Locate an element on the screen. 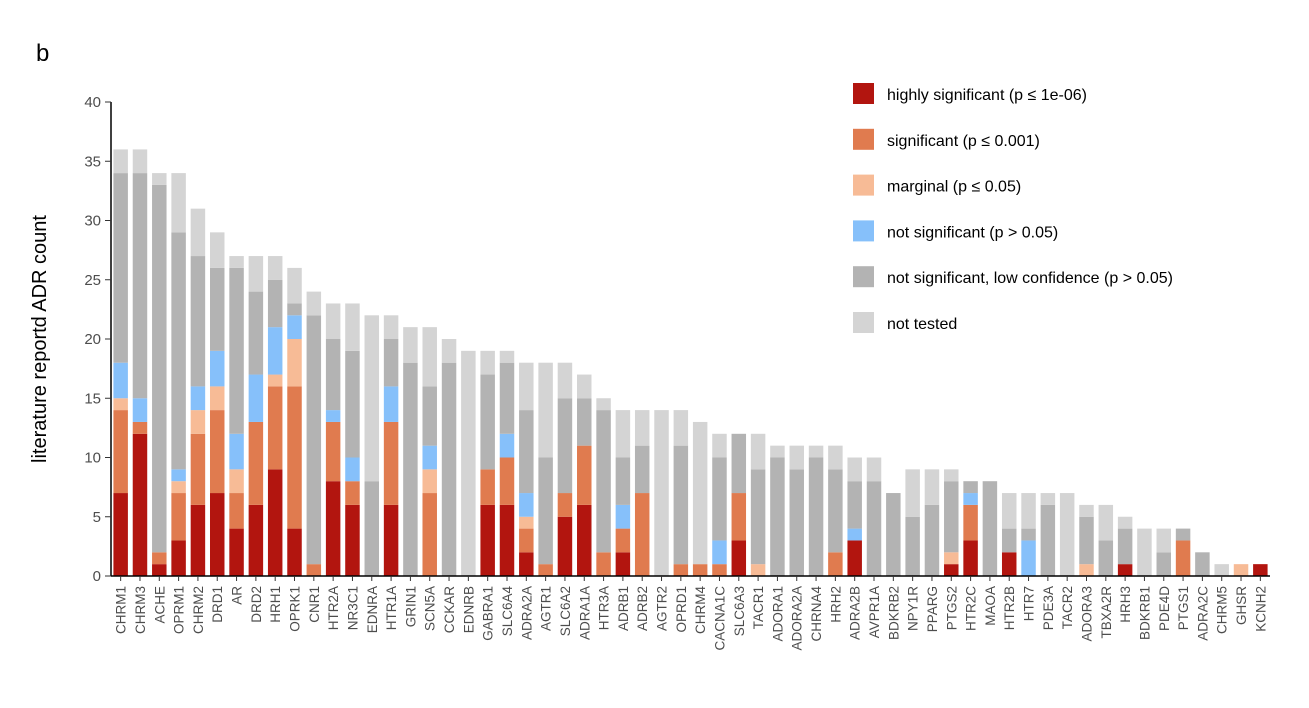 The image size is (1309, 708). x-tick-label: KCNH2 is located at coordinates (1260, 609).